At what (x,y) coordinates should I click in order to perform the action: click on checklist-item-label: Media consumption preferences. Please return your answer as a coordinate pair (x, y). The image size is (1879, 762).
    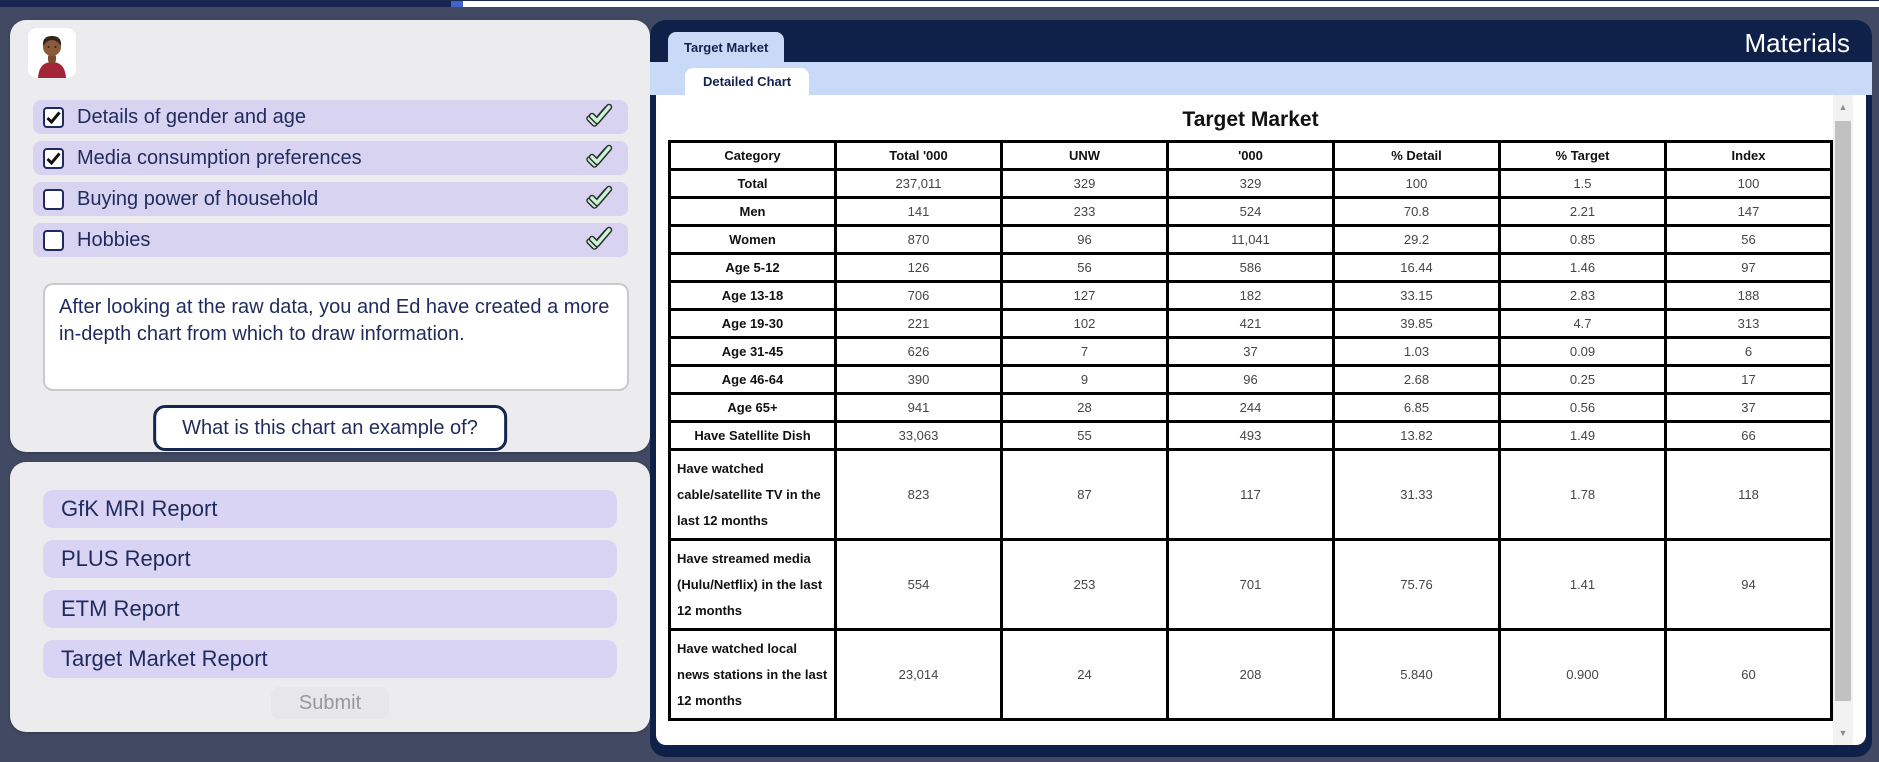
    Looking at the image, I should click on (219, 157).